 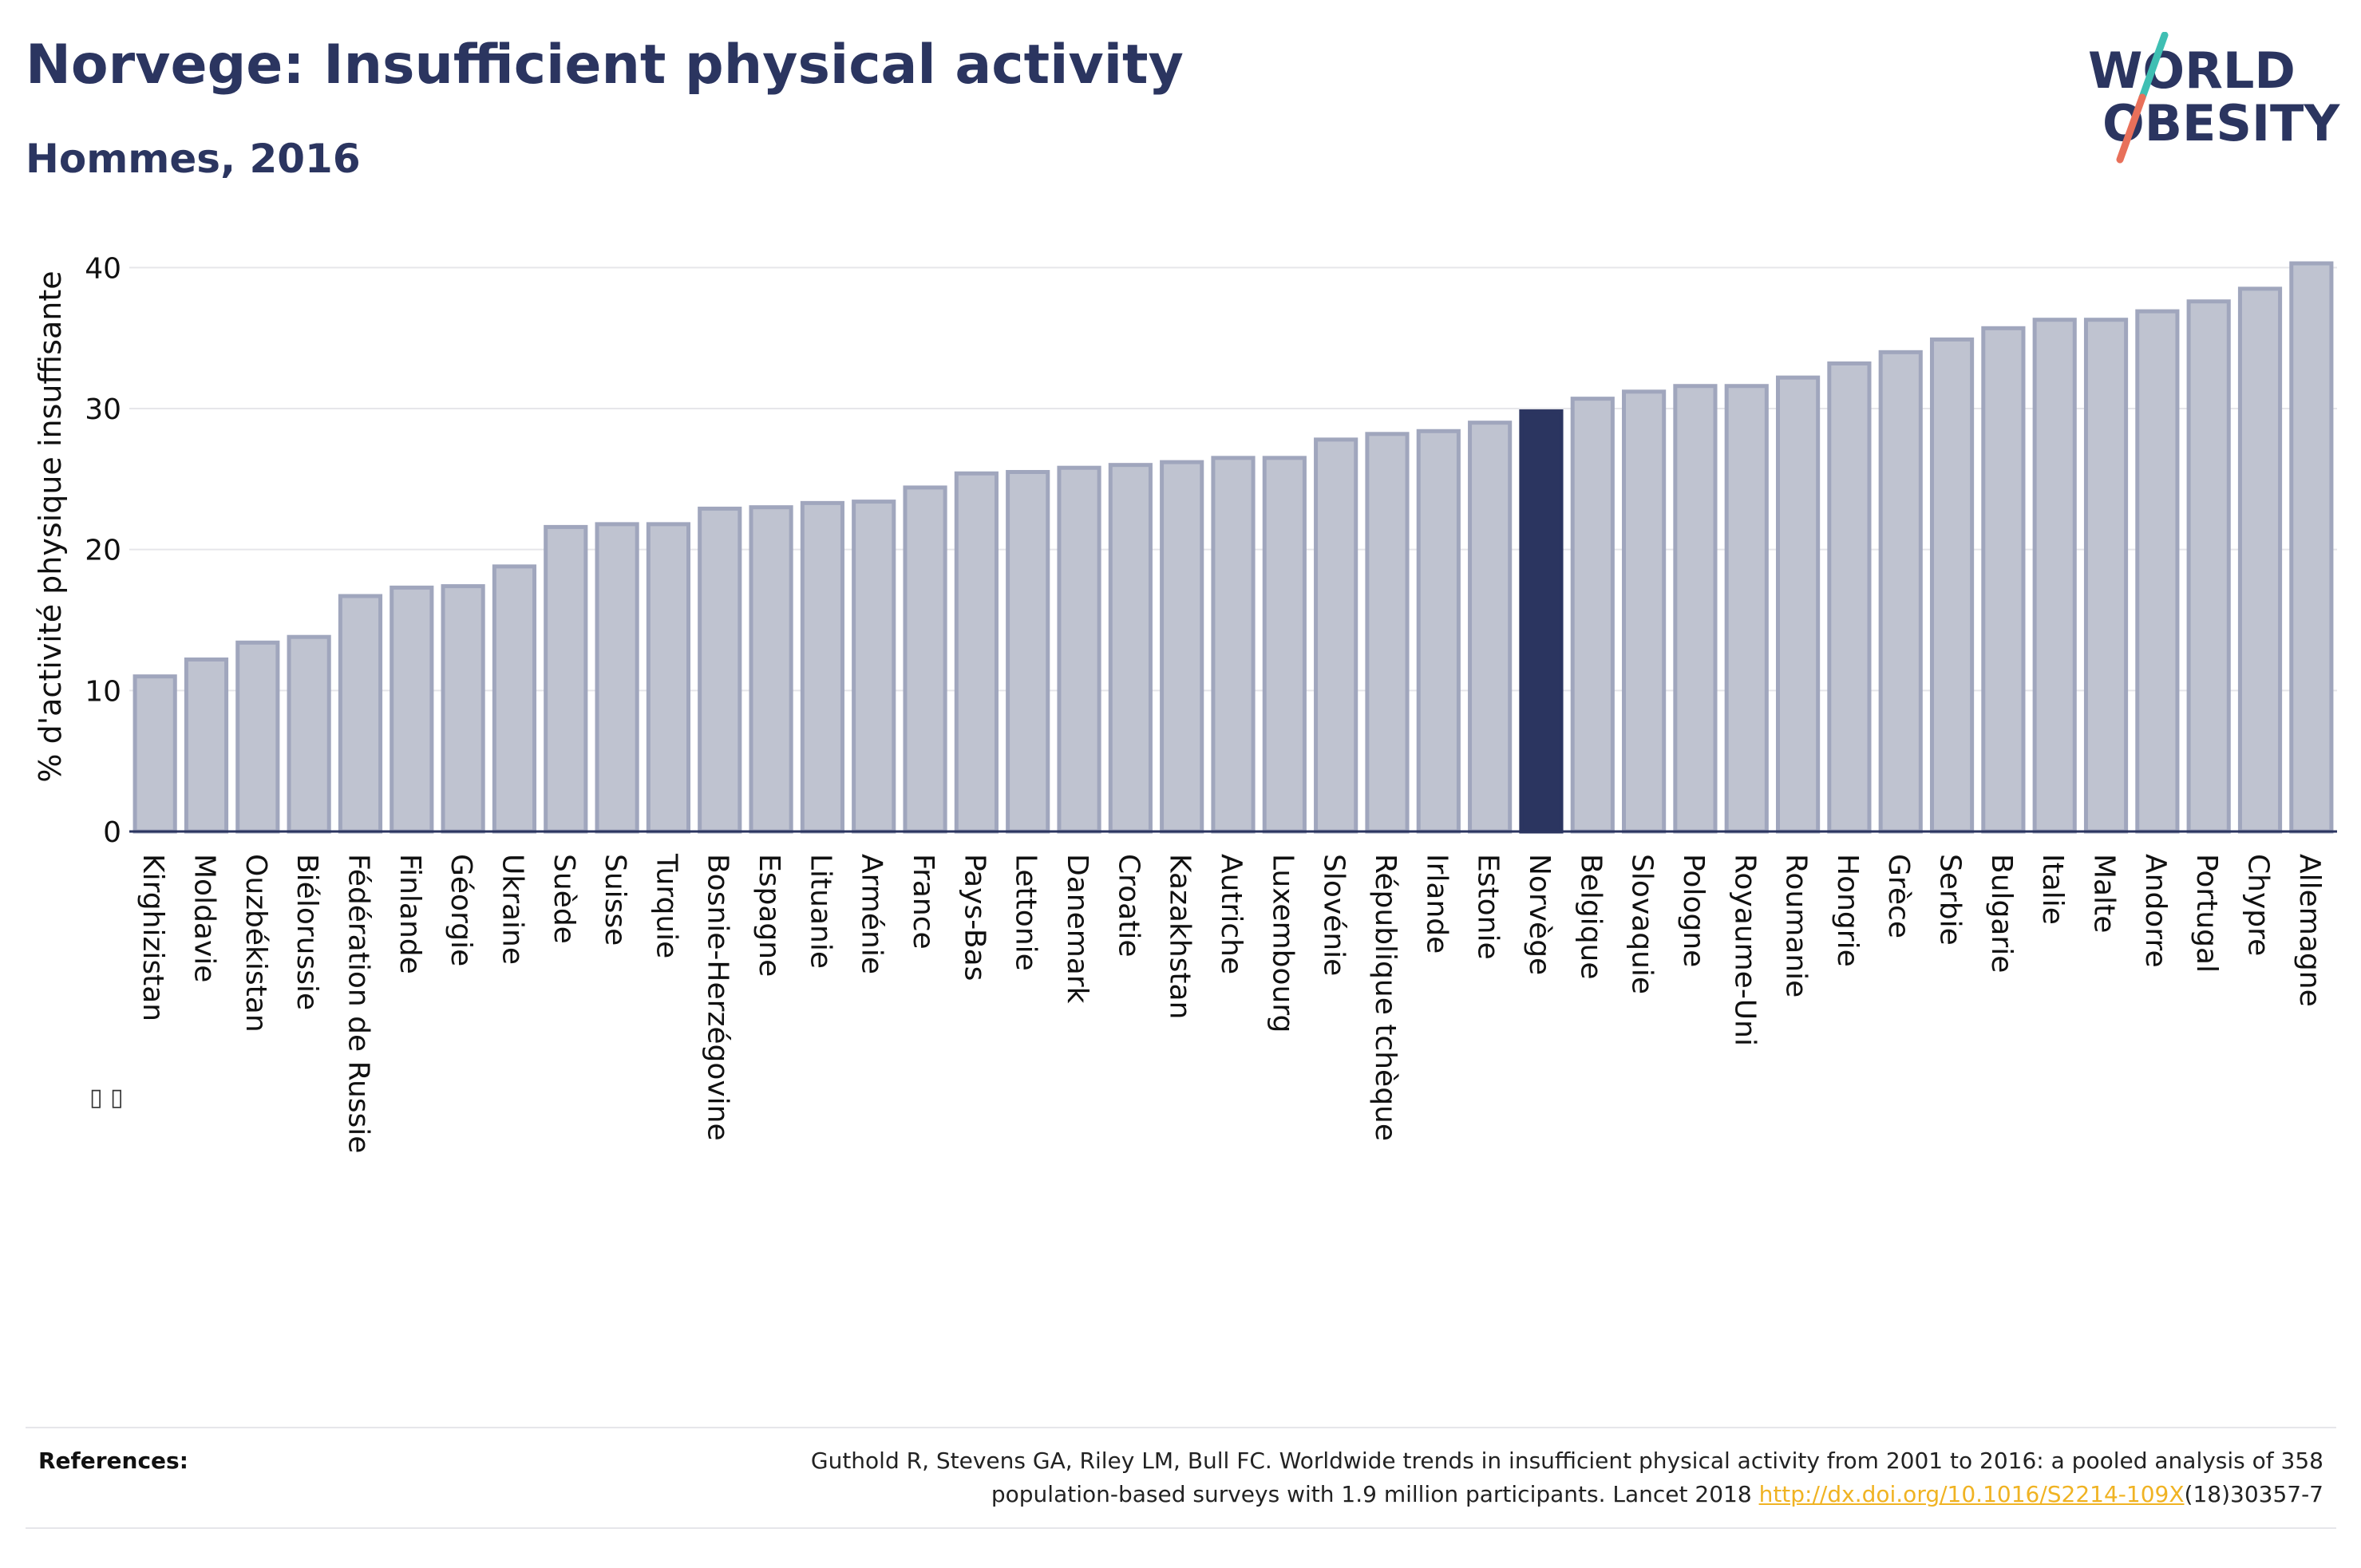 What do you see at coordinates (564, 899) in the screenshot?
I see `x-tick-label: Suède` at bounding box center [564, 899].